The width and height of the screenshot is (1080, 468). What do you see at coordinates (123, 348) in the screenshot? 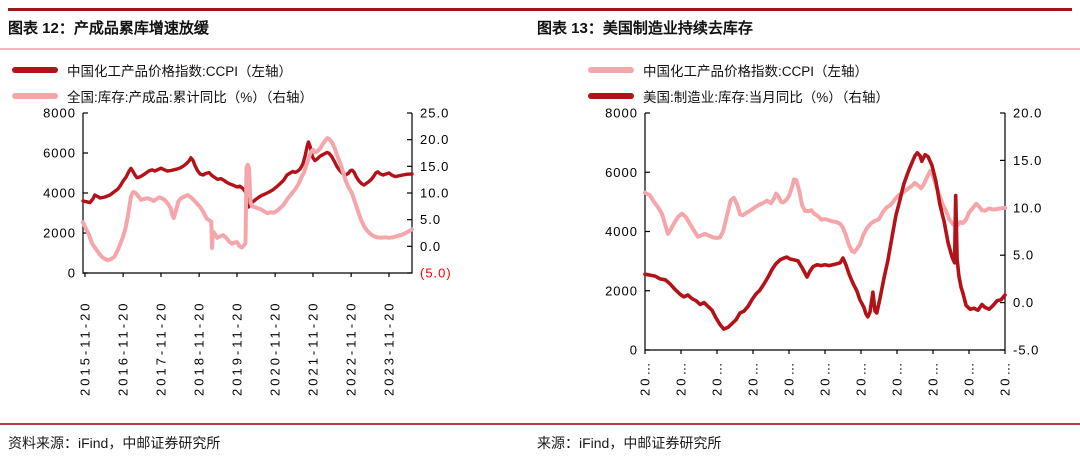
I see `chart1-x-label: 2016-11-20` at bounding box center [123, 348].